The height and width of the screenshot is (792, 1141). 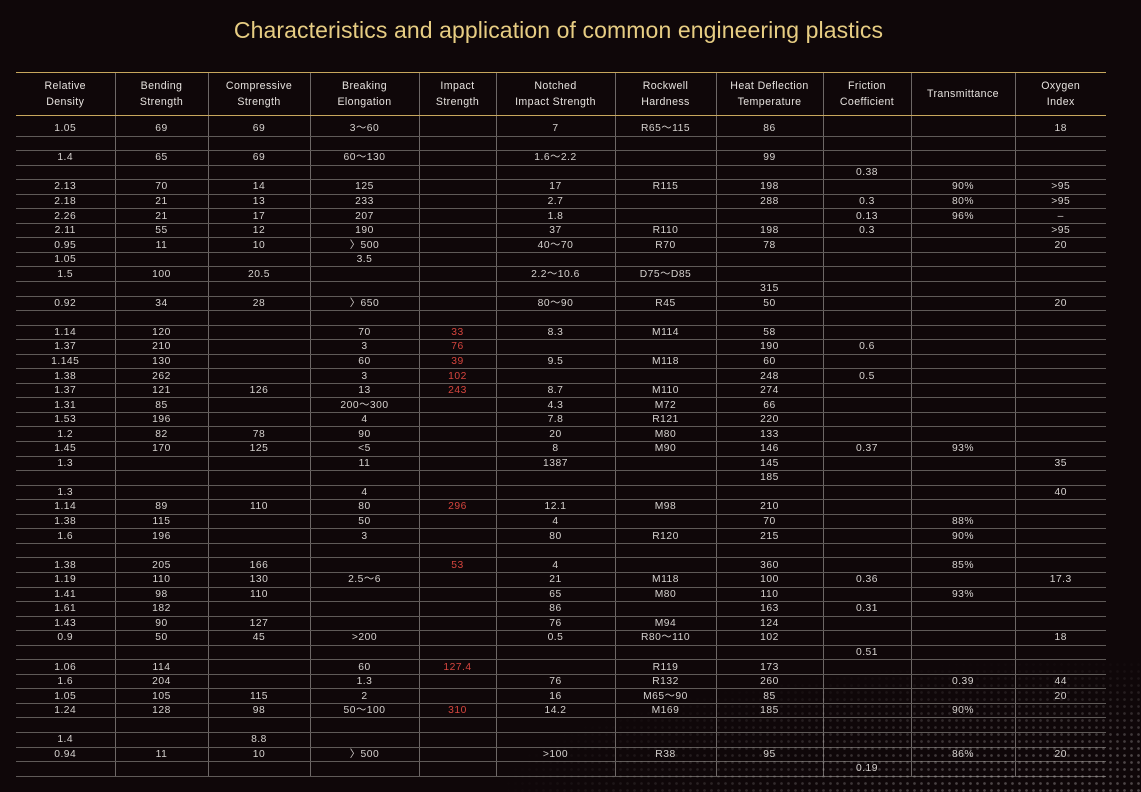 I want to click on table-row: 1.14 89 110 80 296 12.1 M98 210, so click(x=561, y=507).